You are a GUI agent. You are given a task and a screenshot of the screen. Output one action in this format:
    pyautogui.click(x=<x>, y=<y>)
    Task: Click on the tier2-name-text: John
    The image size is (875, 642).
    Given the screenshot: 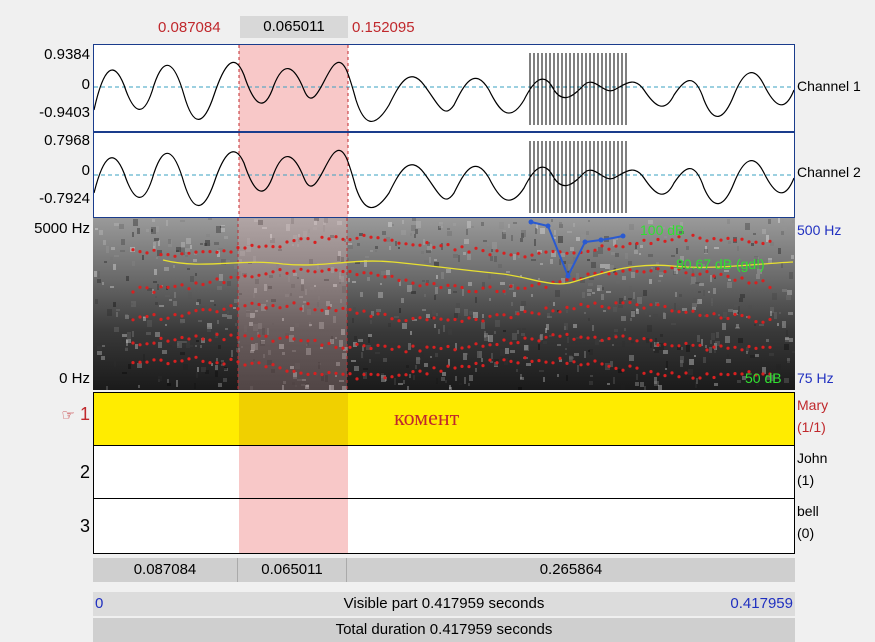 What is the action you would take?
    pyautogui.click(x=812, y=458)
    